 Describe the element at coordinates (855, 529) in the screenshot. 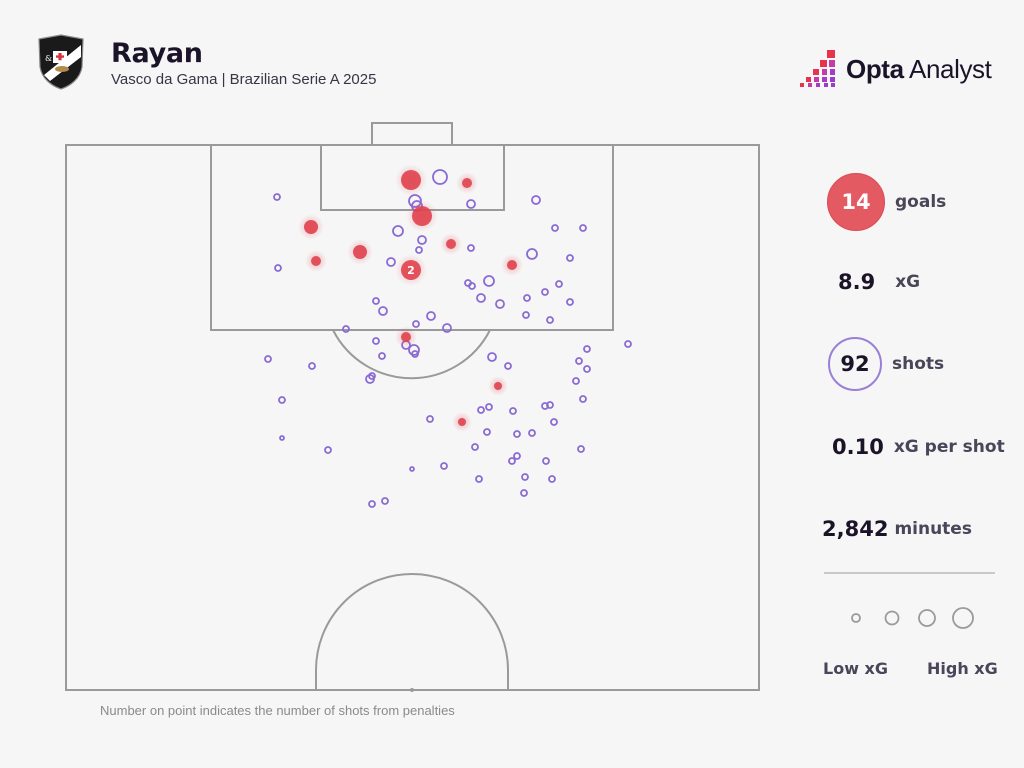

I see `minutes-value: 2,842` at that location.